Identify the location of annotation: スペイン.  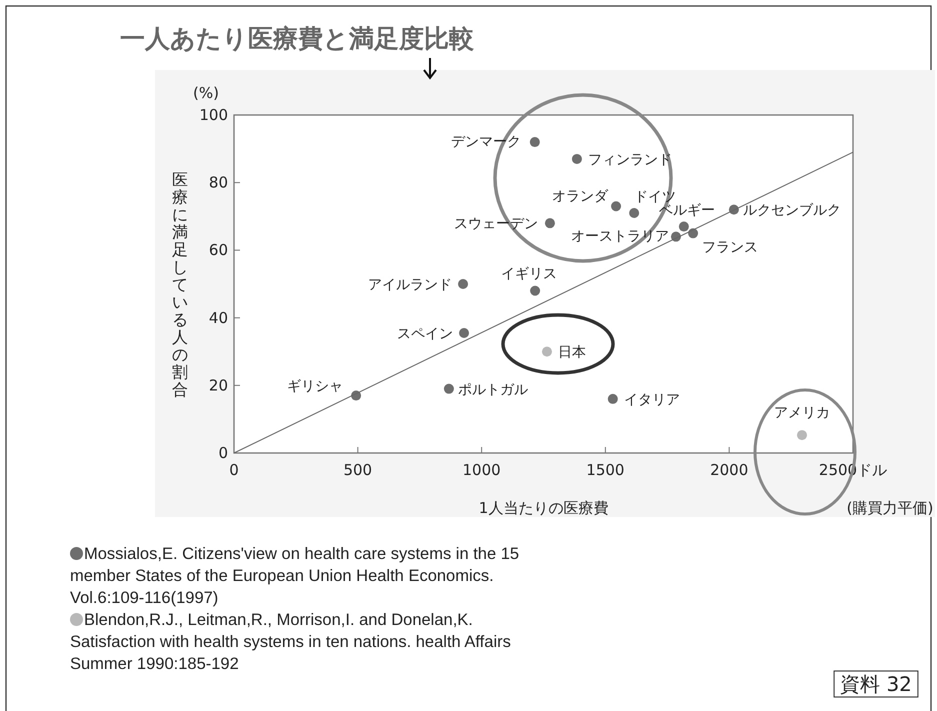
(425, 334).